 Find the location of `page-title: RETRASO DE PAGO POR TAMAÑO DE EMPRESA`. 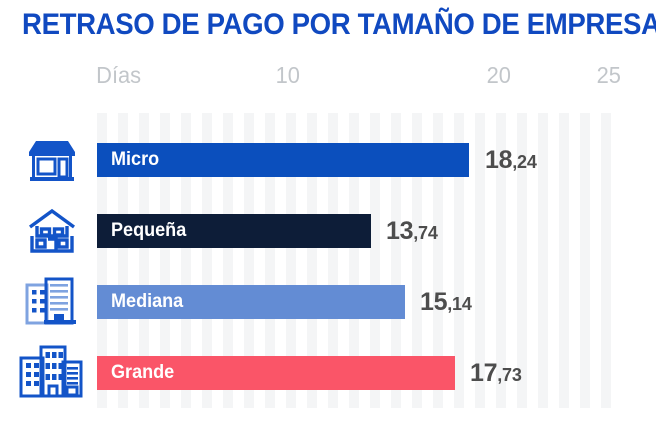

page-title: RETRASO DE PAGO POR TAMAÑO DE EMPRESA is located at coordinates (339, 24).